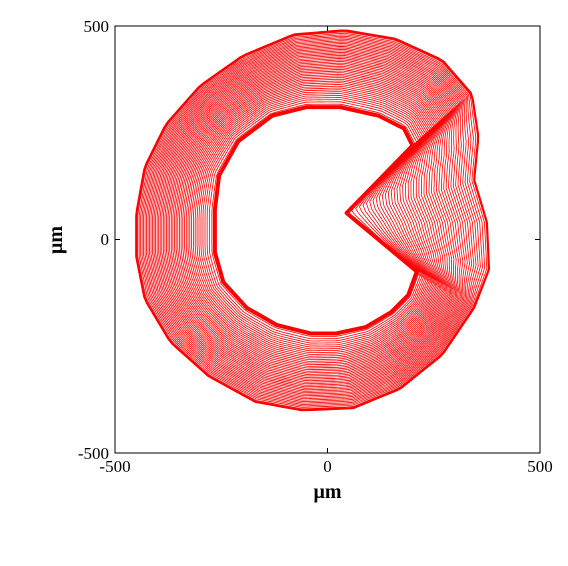  I want to click on x-axis-label: μm, so click(328, 492).